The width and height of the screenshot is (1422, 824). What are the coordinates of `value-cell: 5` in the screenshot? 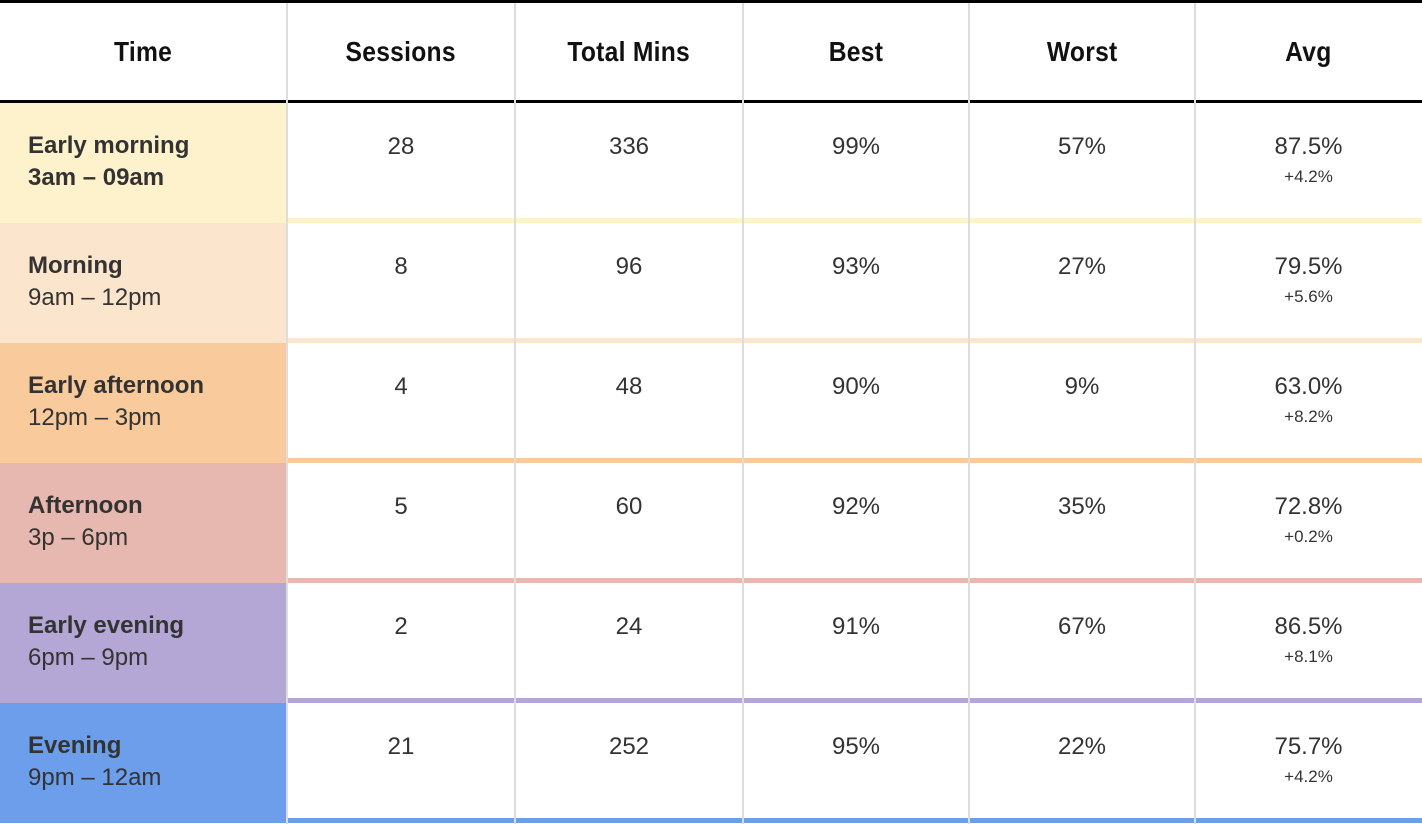 It's located at (401, 507).